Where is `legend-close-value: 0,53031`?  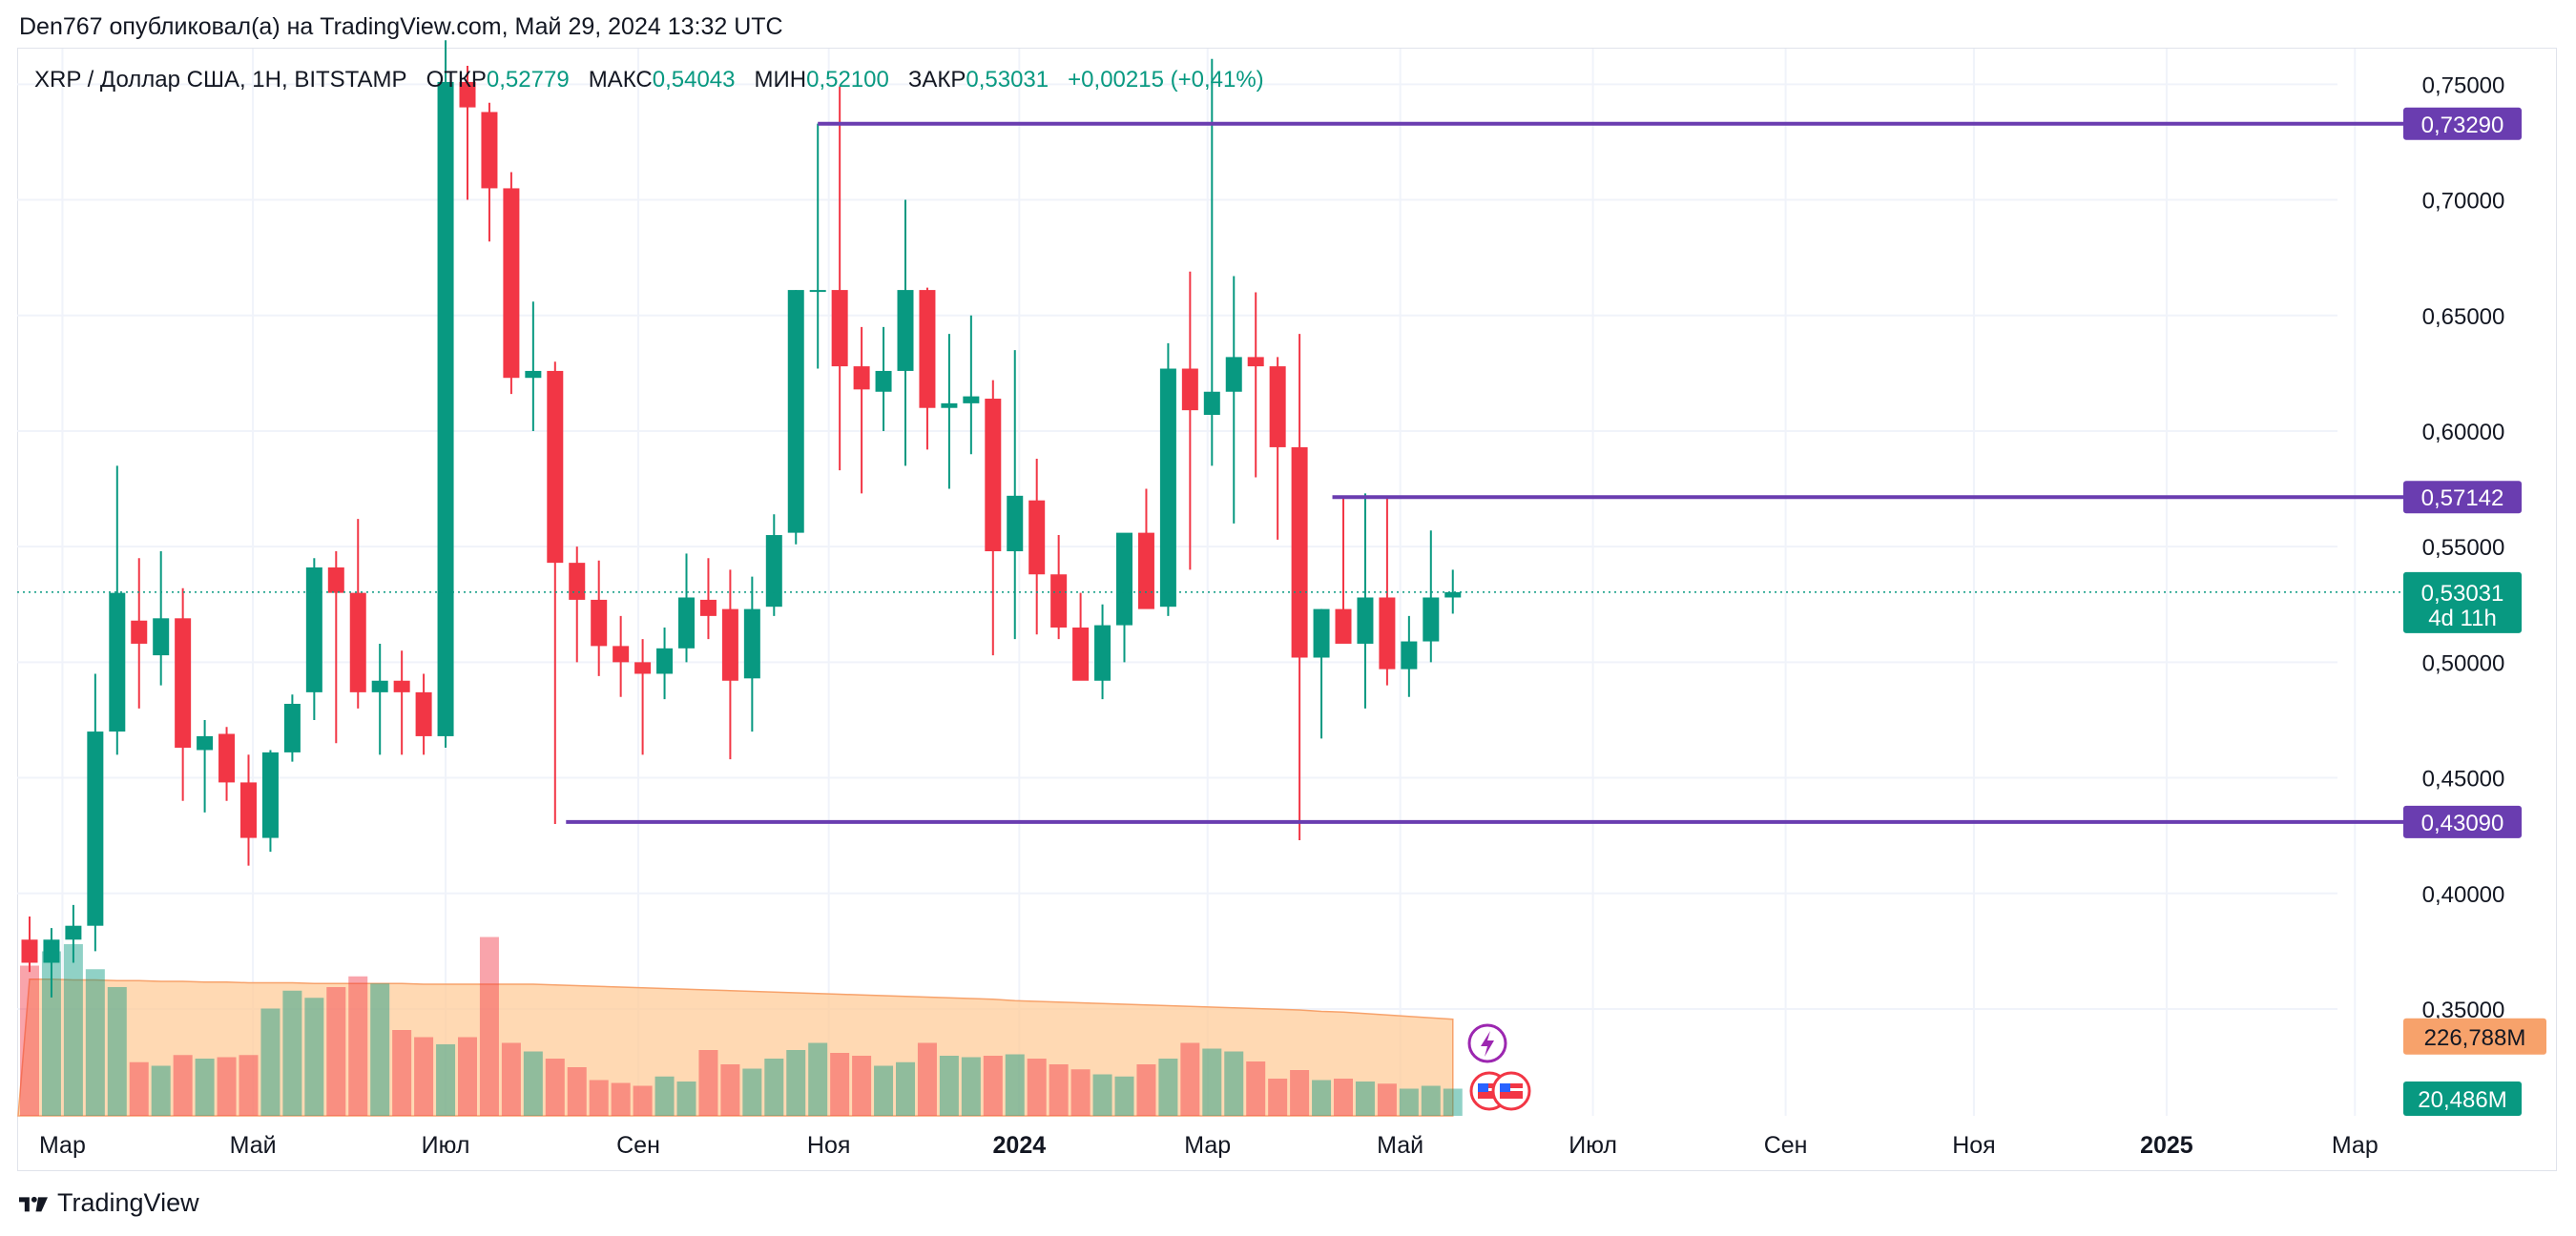 legend-close-value: 0,53031 is located at coordinates (1007, 80).